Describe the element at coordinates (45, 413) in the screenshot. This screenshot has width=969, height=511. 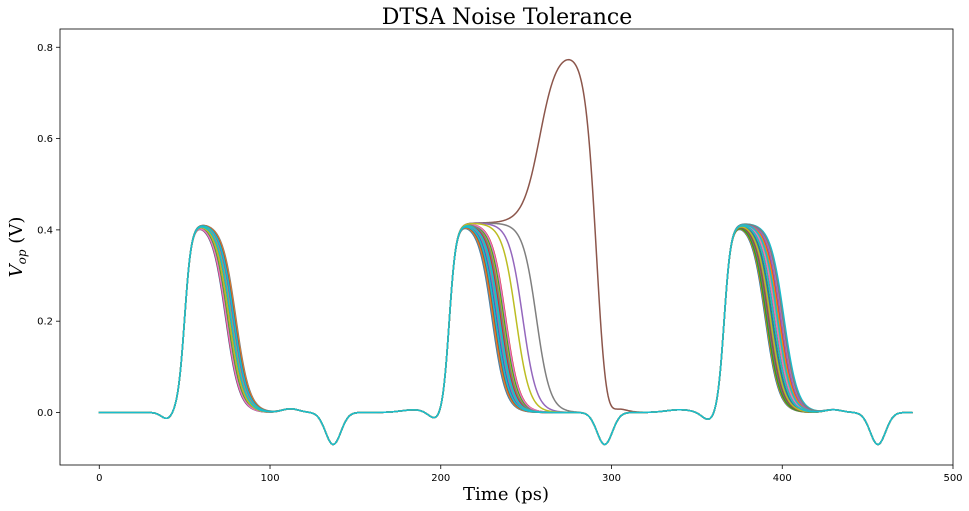
I see `y-tick-label: 0.0` at that location.